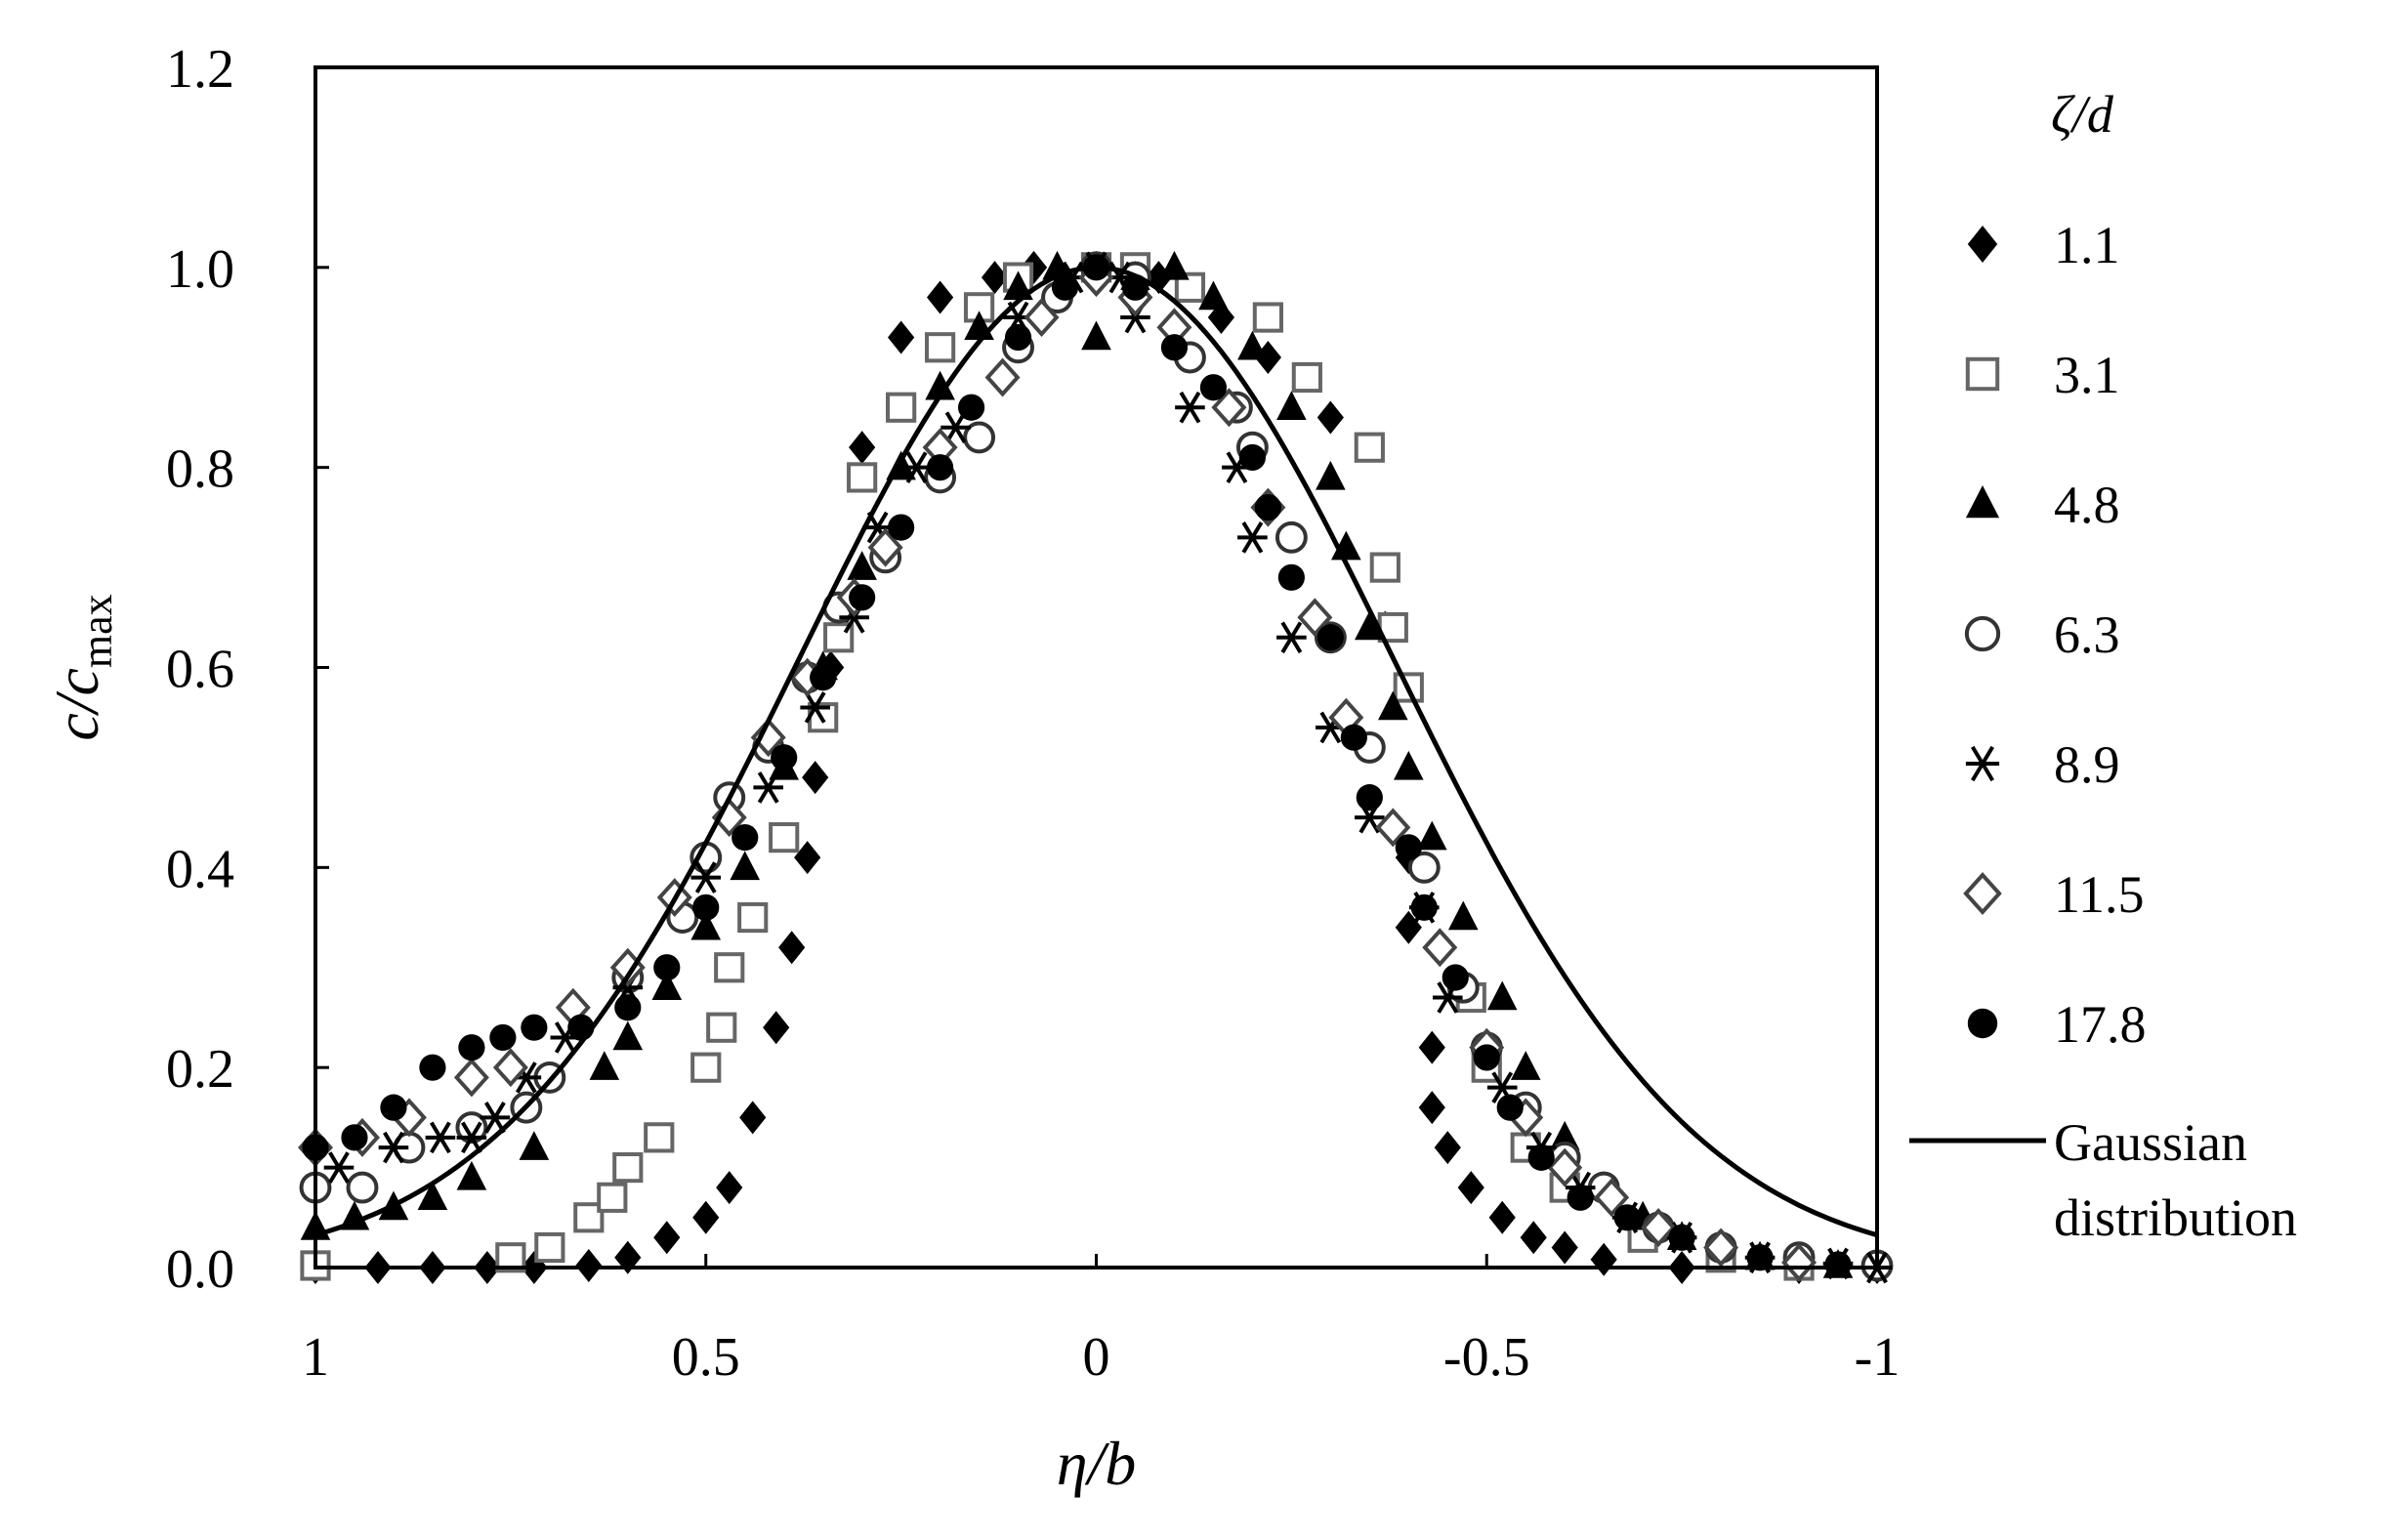 This screenshot has width=2382, height=1540. I want to click on legend: 1.1 3.1 4.8 6.3 8.9 11.5 17.8, so click(2055, 635).